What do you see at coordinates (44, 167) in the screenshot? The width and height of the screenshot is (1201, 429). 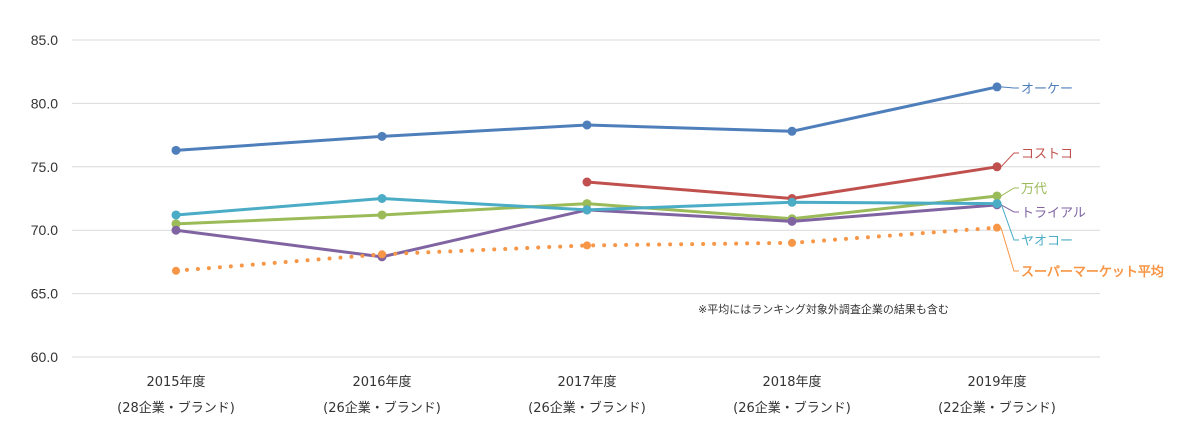 I see `y-tick-label: 75.0` at bounding box center [44, 167].